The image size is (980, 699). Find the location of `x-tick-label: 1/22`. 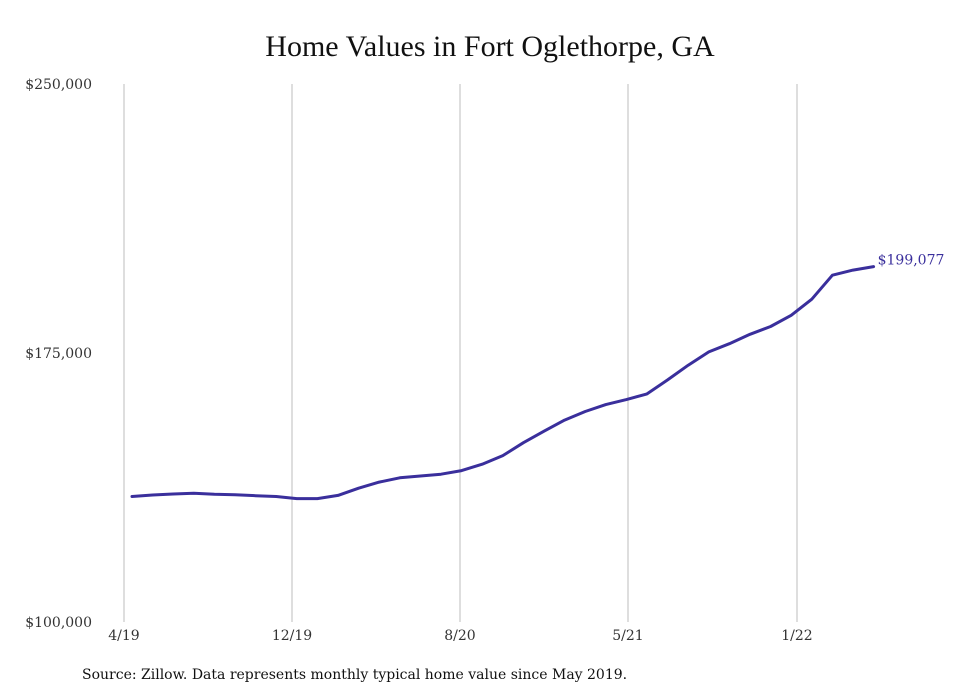

x-tick-label: 1/22 is located at coordinates (796, 636).